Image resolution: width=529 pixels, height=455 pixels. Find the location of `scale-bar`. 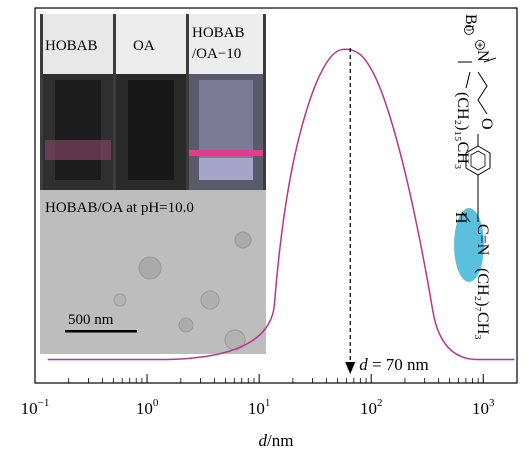

scale-bar is located at coordinates (101, 331).